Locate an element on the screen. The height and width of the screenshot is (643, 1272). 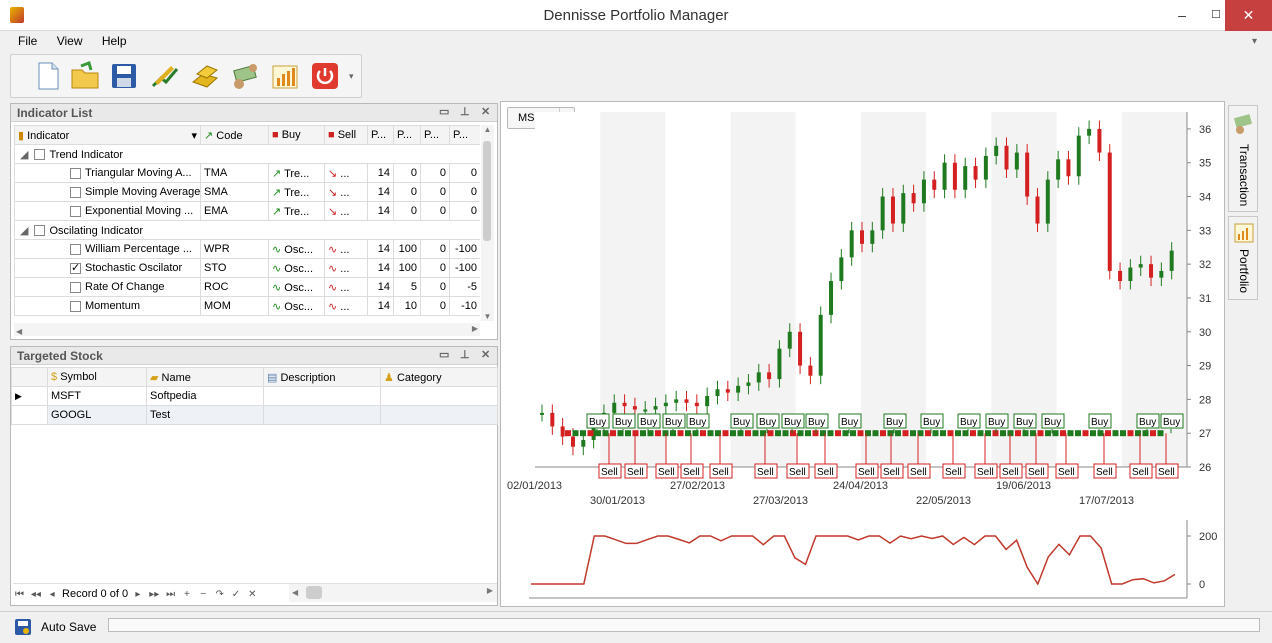
menu-help: Help is located at coordinates (114, 41).